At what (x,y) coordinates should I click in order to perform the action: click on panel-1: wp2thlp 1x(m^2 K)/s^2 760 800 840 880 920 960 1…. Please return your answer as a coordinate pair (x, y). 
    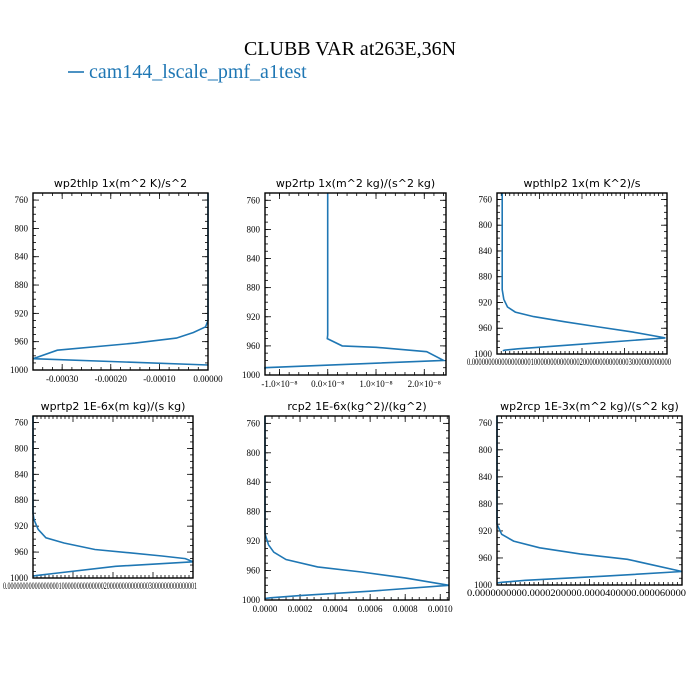
    Looking at the image, I should click on (116, 280).